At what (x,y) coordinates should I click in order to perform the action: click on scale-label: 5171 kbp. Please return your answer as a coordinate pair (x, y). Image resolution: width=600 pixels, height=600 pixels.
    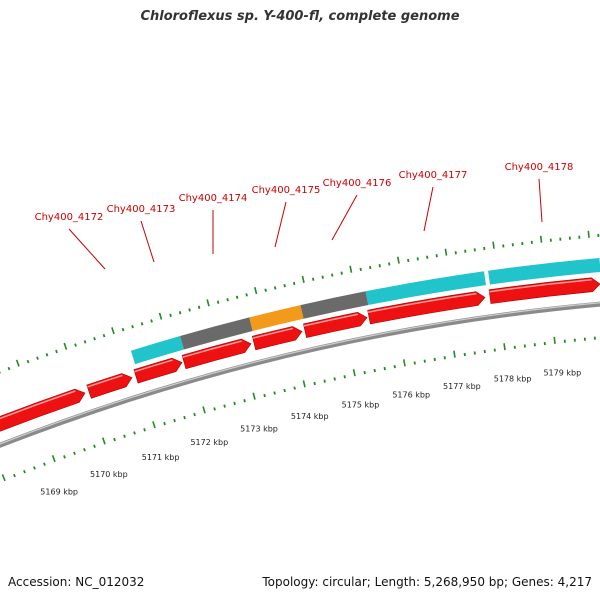
    Looking at the image, I should click on (161, 457).